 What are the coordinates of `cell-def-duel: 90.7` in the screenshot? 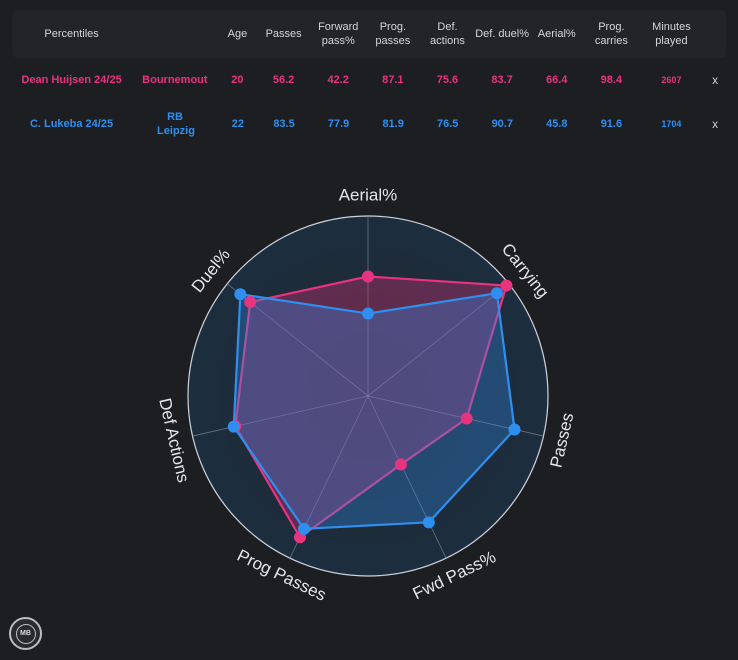 It's located at (502, 124).